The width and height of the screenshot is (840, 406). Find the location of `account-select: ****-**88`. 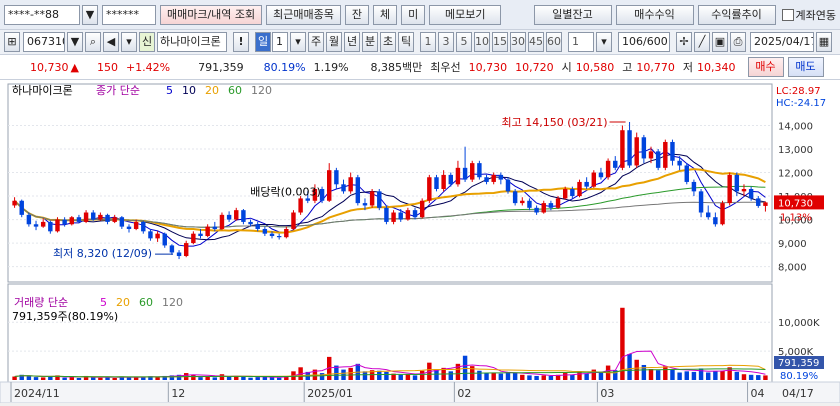

account-select: ****-**88 is located at coordinates (42, 14).